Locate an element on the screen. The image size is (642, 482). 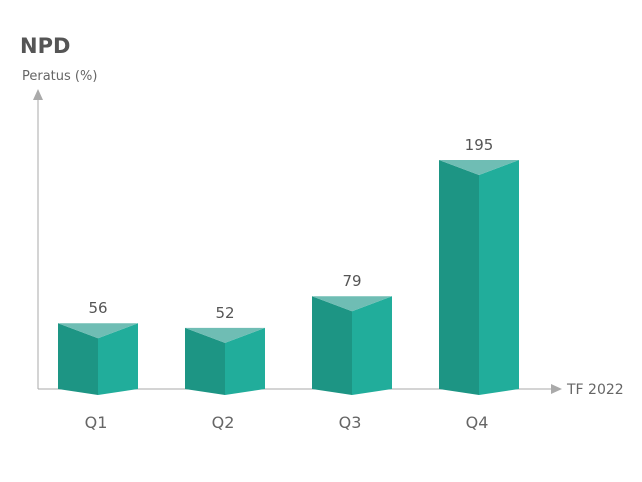
y-axis-arrow is located at coordinates (38, 94).